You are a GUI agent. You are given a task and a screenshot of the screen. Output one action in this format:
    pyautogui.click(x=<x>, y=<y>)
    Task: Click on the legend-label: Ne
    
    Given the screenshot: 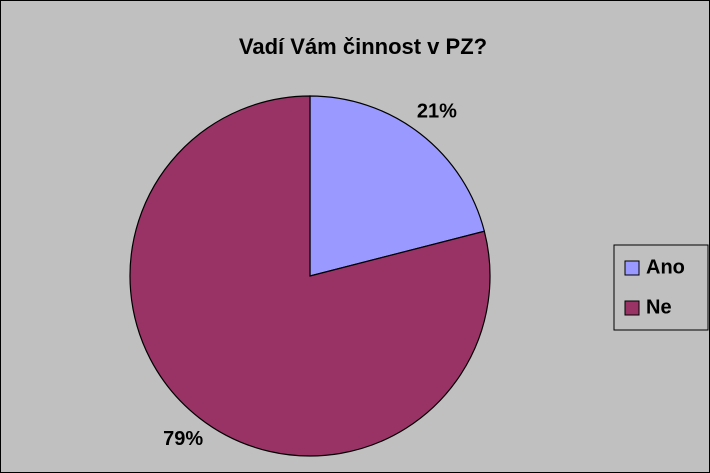 What is the action you would take?
    pyautogui.click(x=659, y=307)
    